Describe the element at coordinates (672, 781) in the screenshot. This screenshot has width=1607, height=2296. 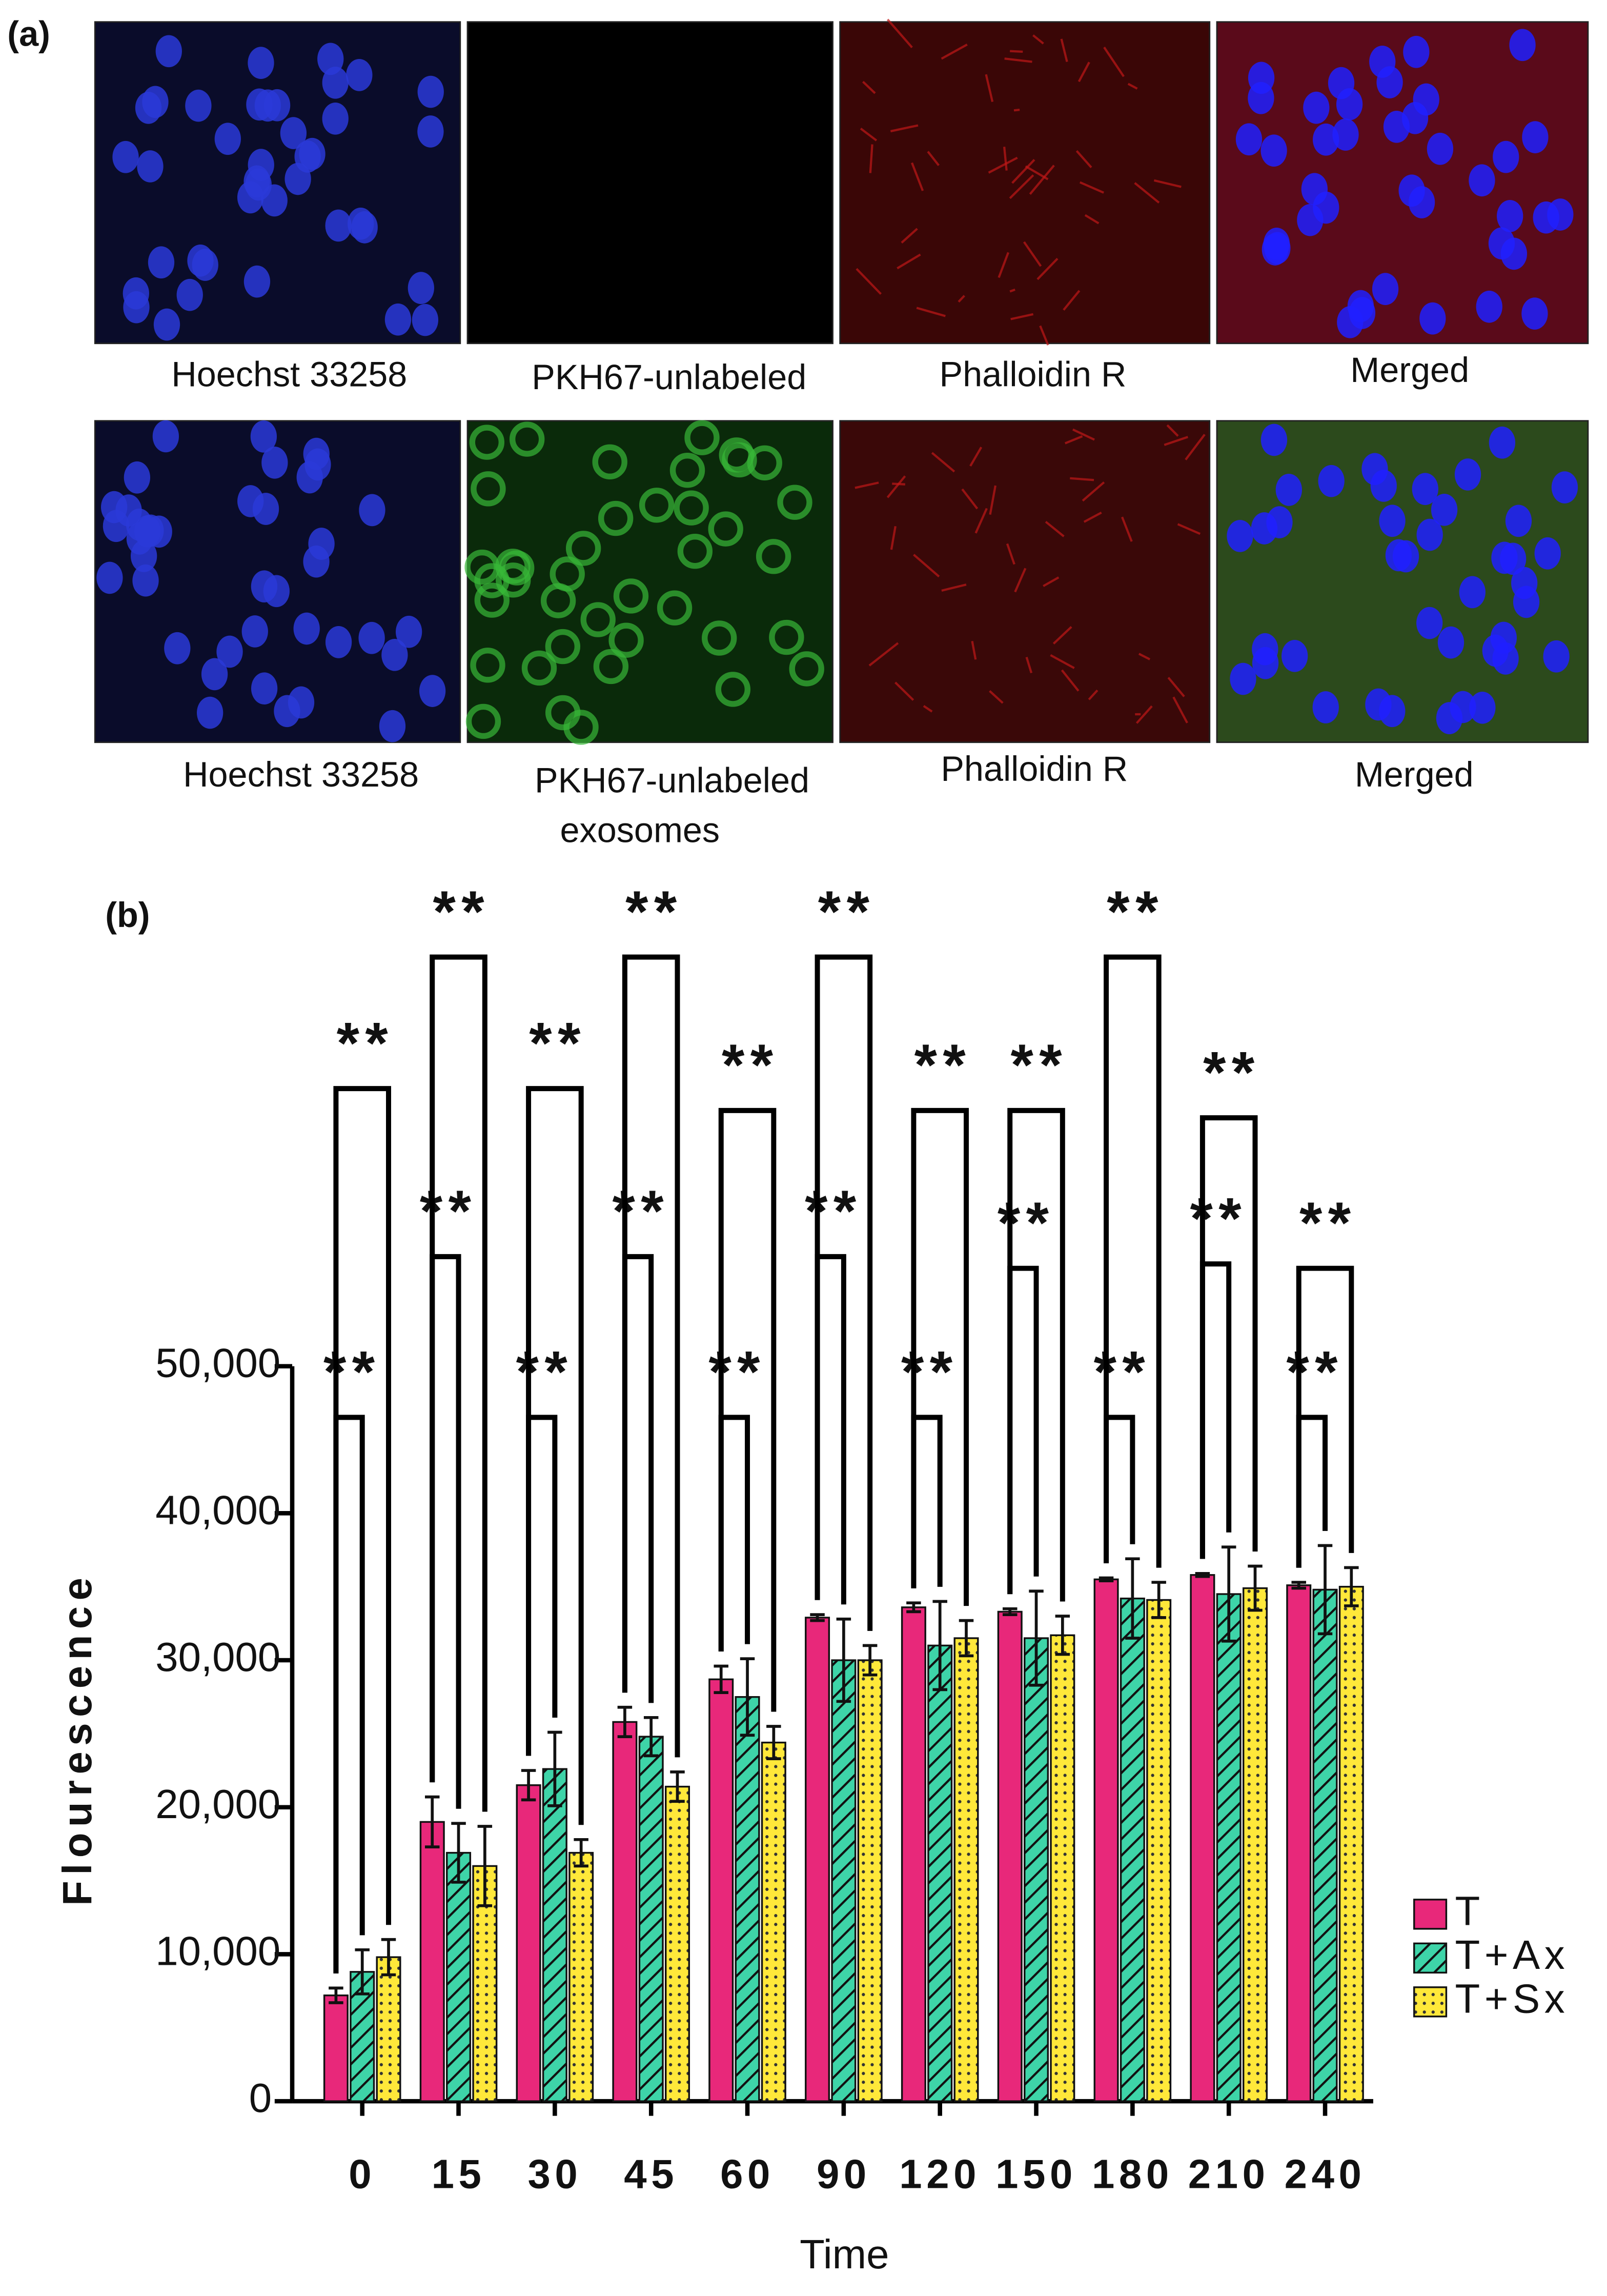
I see `caption: PKH67-unlabeled` at that location.